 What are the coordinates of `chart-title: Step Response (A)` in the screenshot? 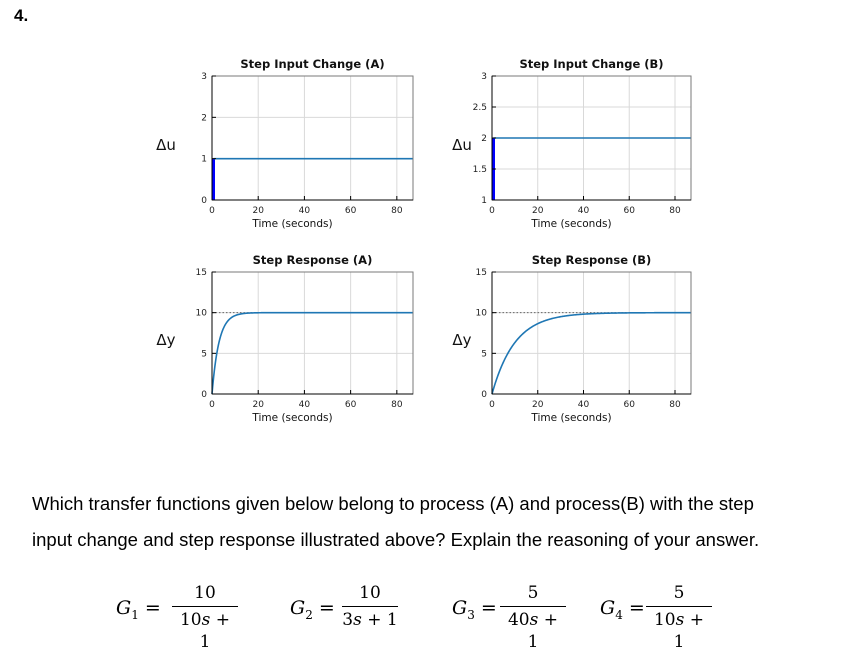 It's located at (313, 260).